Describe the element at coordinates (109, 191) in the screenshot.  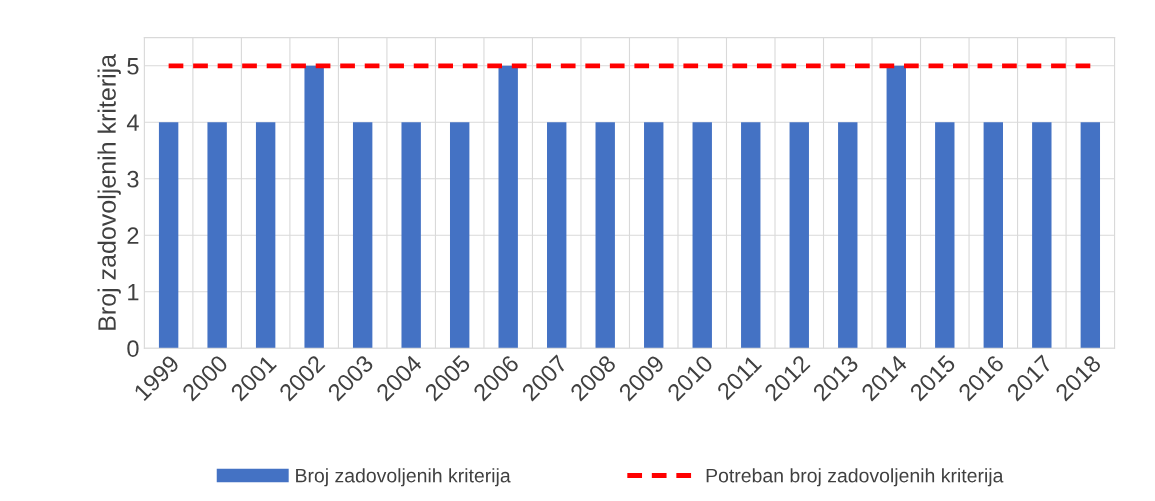
I see `y-axis-title: Broj zadovoljenih kriterija` at that location.